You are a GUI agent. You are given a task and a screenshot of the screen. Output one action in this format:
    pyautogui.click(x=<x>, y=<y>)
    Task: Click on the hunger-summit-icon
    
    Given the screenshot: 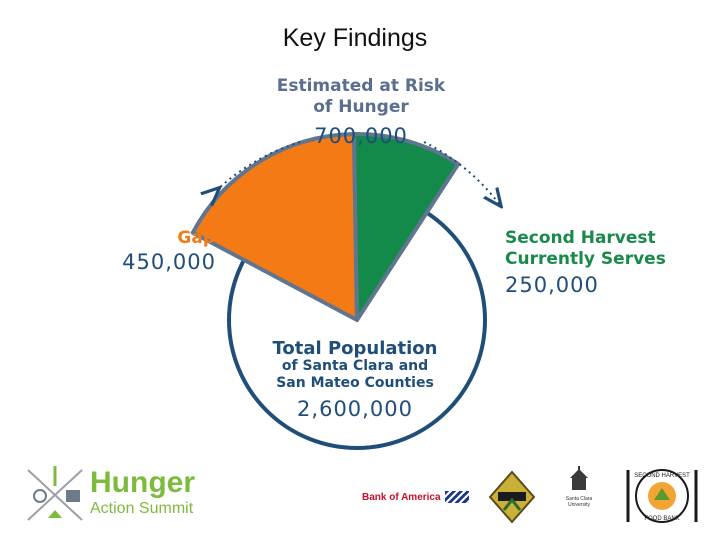 What is the action you would take?
    pyautogui.click(x=55, y=493)
    